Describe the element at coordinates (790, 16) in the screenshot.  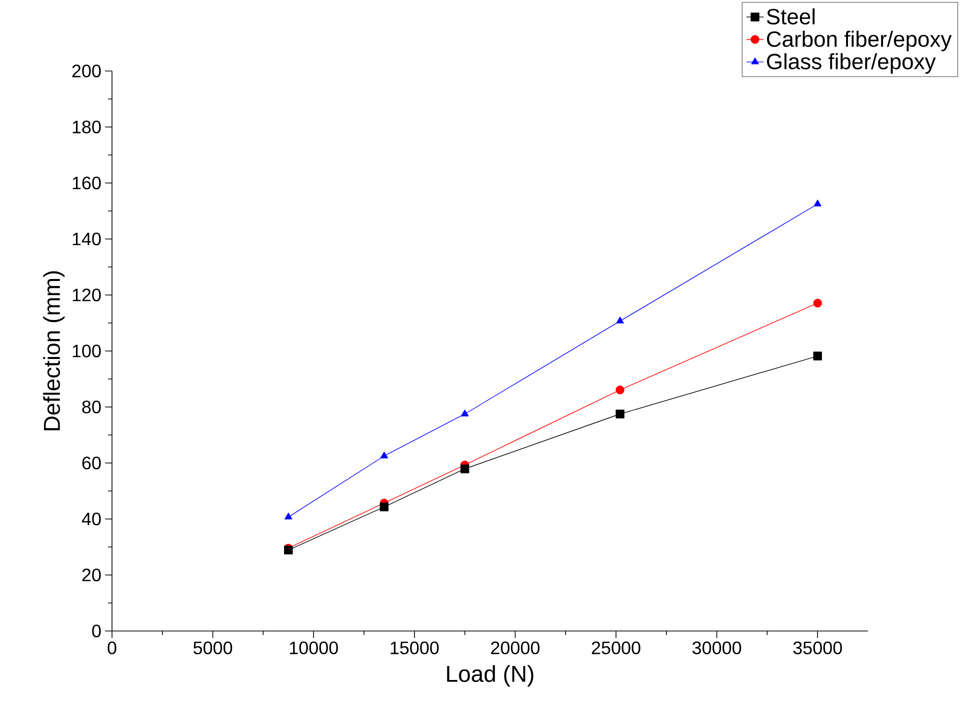
I see `legend-label: Steel` at that location.